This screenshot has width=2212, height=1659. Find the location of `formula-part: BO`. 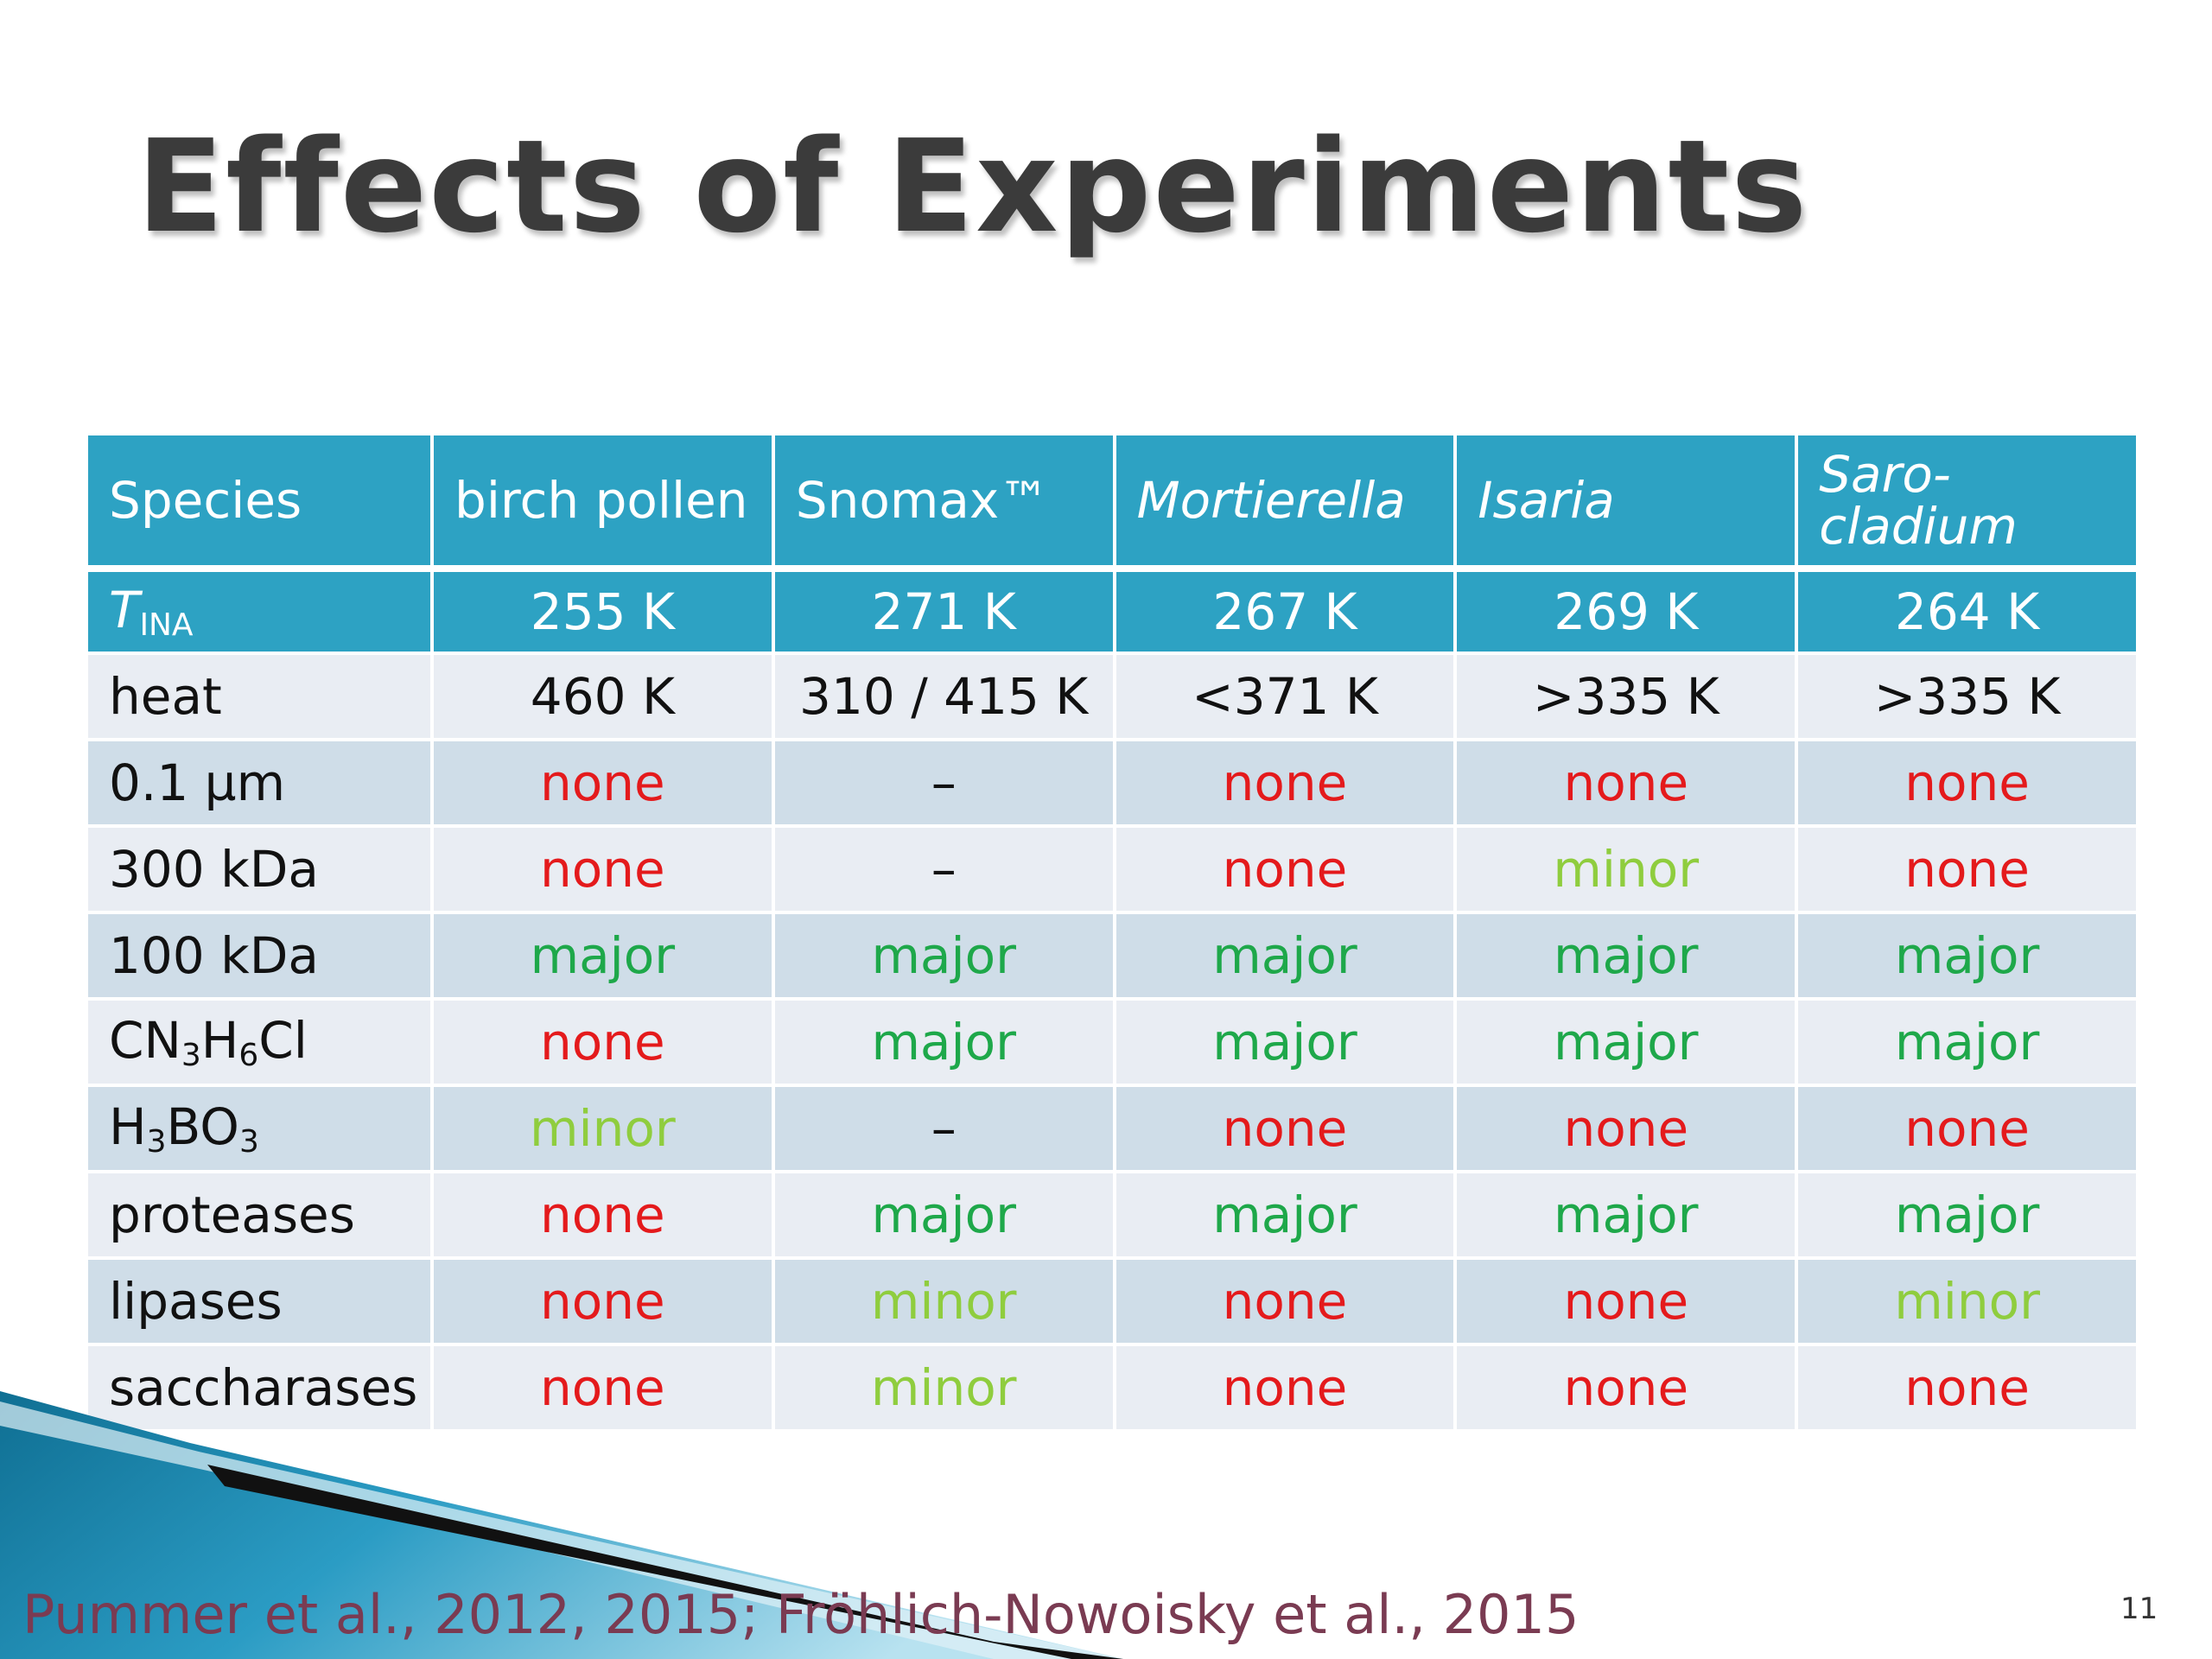

formula-part: BO is located at coordinates (202, 1126).